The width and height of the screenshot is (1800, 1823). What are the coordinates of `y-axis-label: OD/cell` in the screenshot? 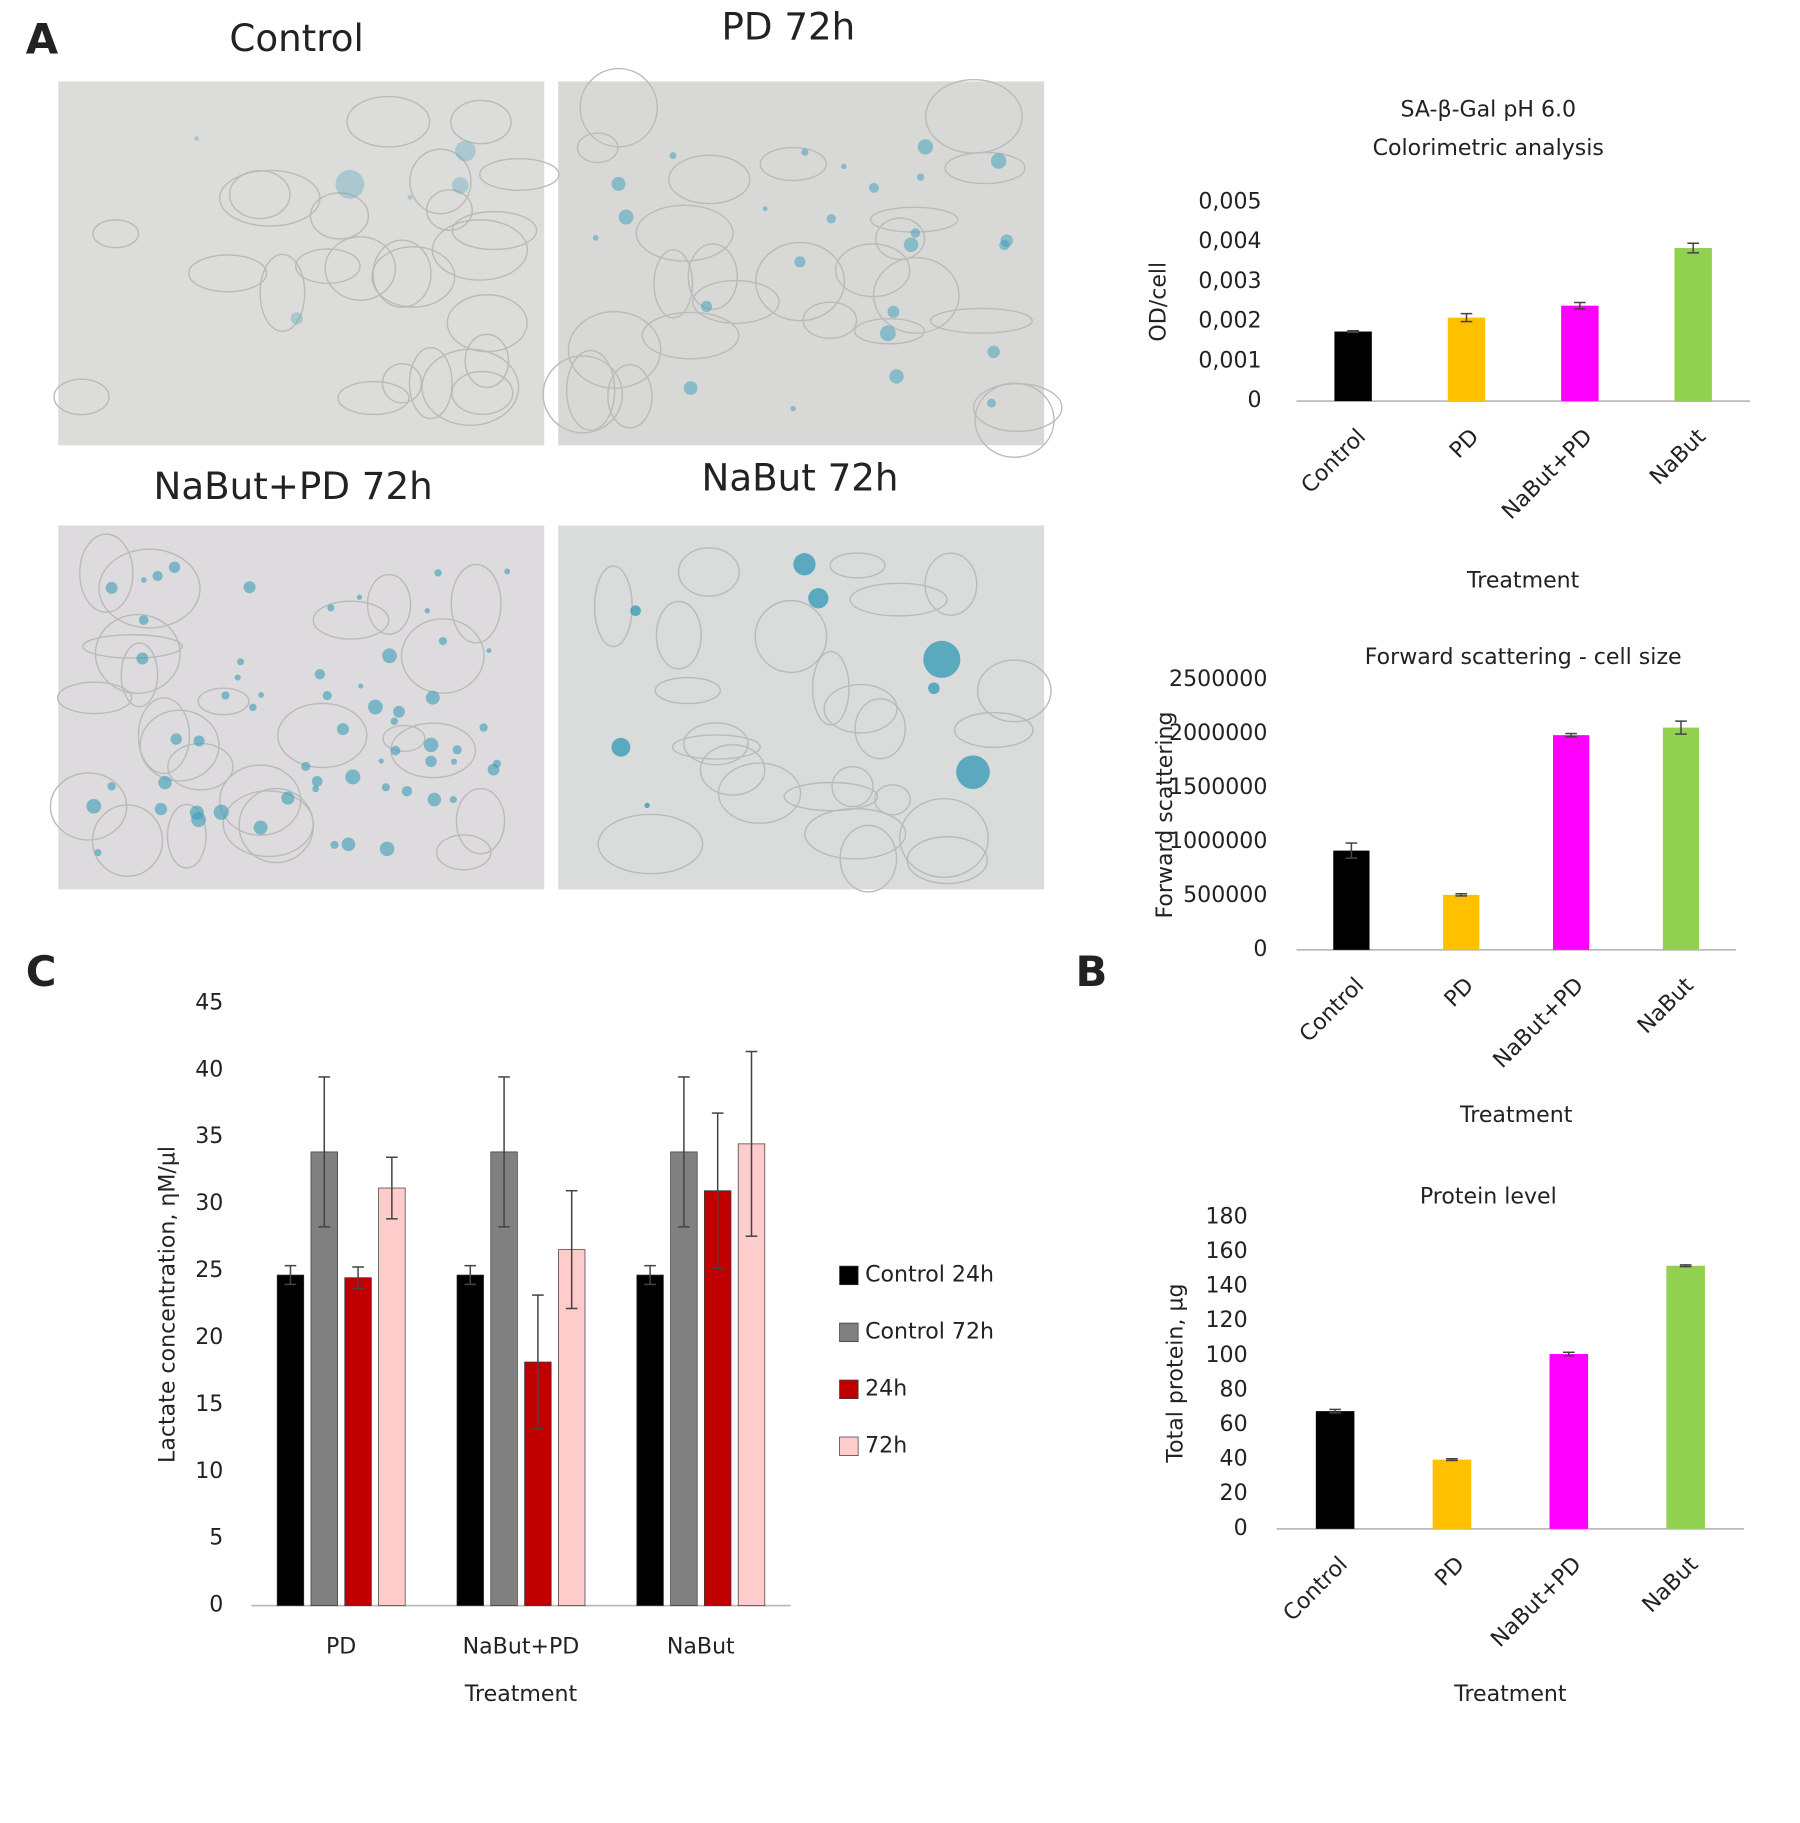 It's located at (1158, 302).